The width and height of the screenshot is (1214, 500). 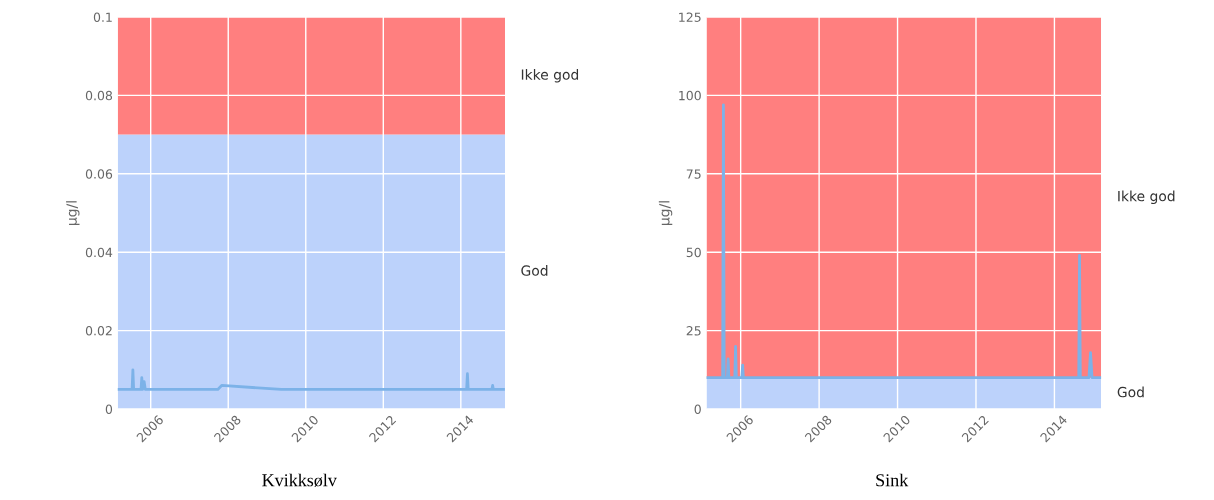 What do you see at coordinates (693, 174) in the screenshot?
I see `y-tick-label: 75` at bounding box center [693, 174].